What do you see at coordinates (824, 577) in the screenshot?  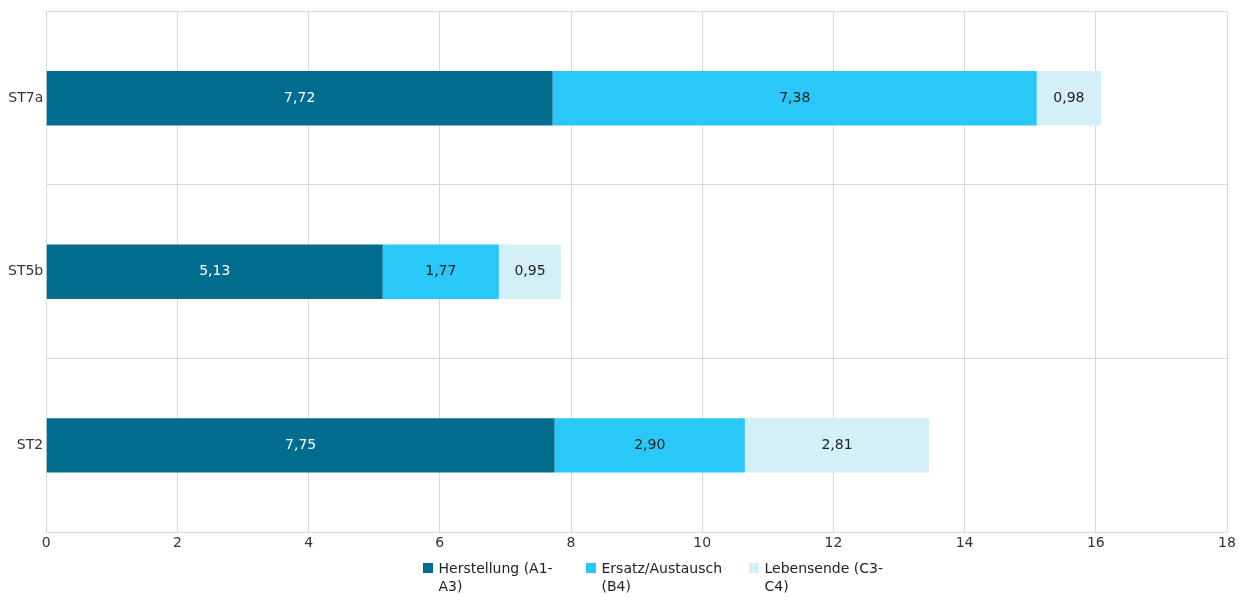 I see `legend-label: Lebensende (C3-C4)` at bounding box center [824, 577].